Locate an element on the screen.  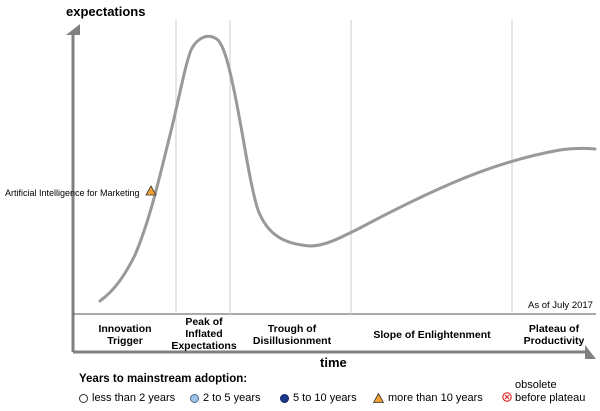
tech-marker-triangle-icon is located at coordinates (151, 190).